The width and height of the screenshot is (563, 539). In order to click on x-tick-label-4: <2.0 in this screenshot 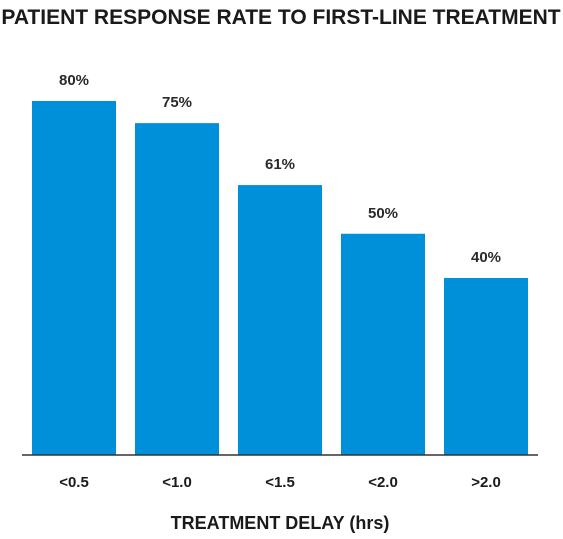, I will do `click(383, 482)`.